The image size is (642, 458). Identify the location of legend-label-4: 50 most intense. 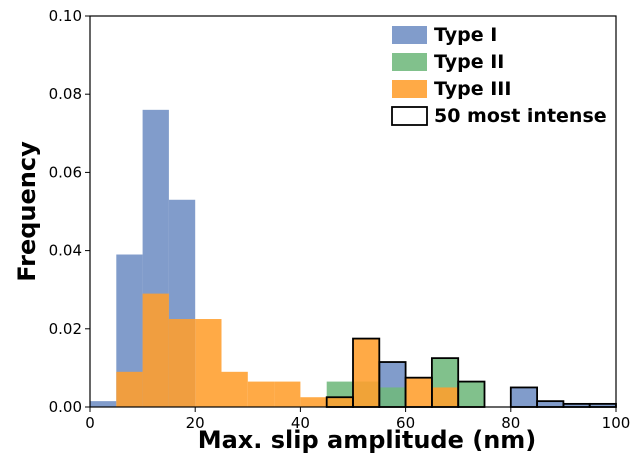
(520, 116).